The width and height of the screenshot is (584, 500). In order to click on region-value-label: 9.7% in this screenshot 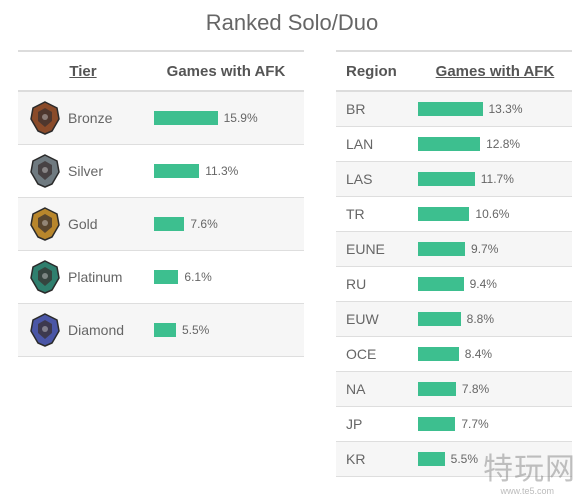, I will do `click(485, 249)`.